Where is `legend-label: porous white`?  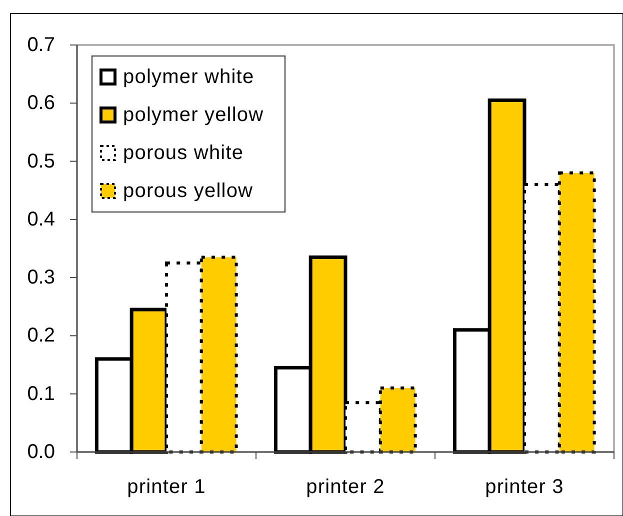
legend-label: porous white is located at coordinates (183, 153).